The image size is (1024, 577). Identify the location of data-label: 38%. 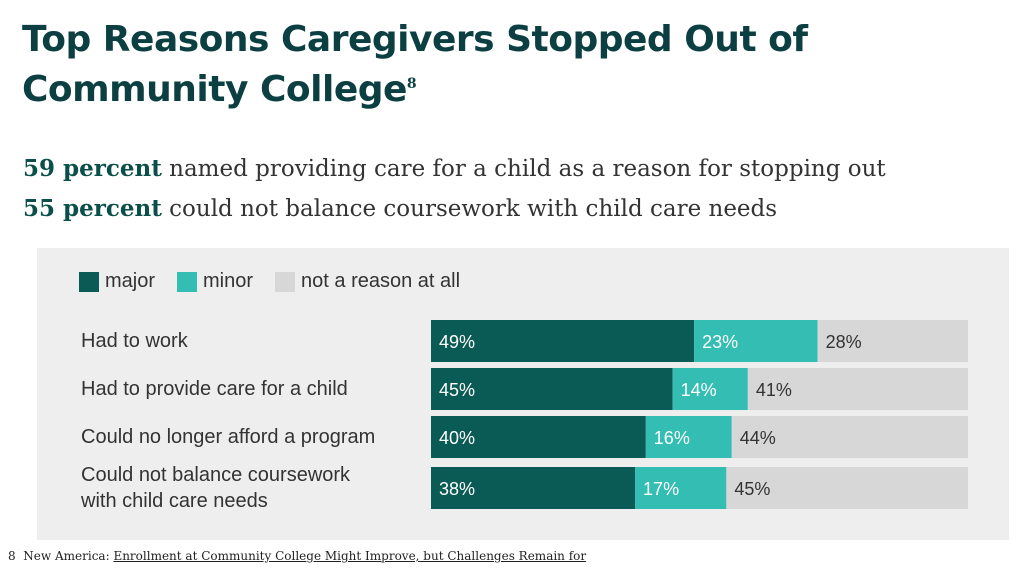
(457, 489).